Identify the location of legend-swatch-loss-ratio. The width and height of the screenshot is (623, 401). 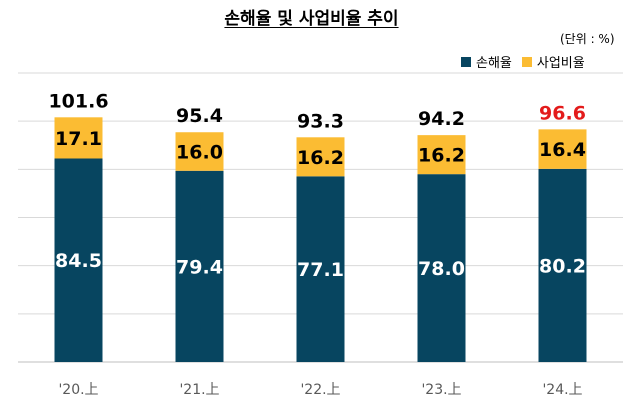
(466, 61).